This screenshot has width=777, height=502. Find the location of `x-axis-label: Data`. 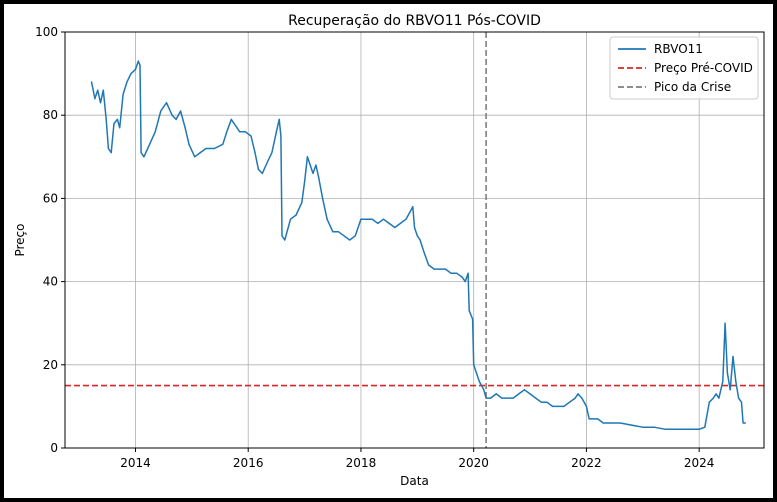

x-axis-label: Data is located at coordinates (414, 481).